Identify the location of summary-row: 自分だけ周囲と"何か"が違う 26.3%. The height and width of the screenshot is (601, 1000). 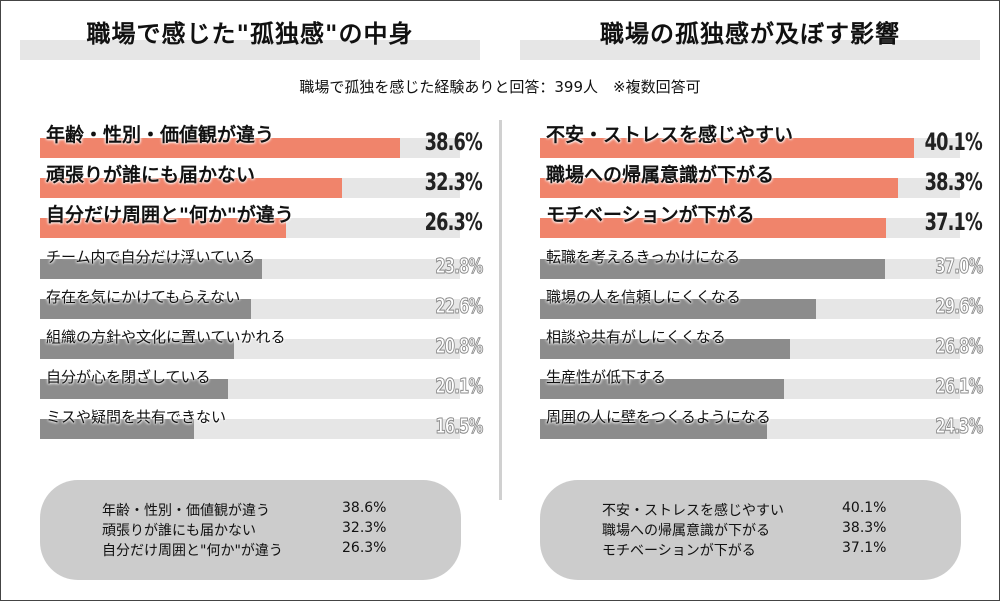
(250, 550).